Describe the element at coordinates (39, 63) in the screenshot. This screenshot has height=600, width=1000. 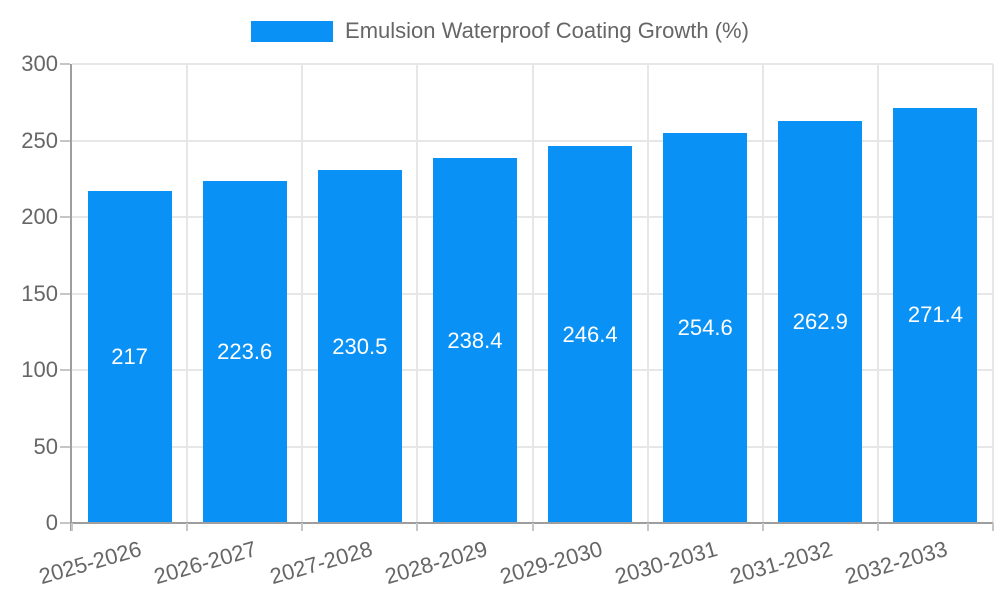
I see `y-axis-label: 300` at that location.